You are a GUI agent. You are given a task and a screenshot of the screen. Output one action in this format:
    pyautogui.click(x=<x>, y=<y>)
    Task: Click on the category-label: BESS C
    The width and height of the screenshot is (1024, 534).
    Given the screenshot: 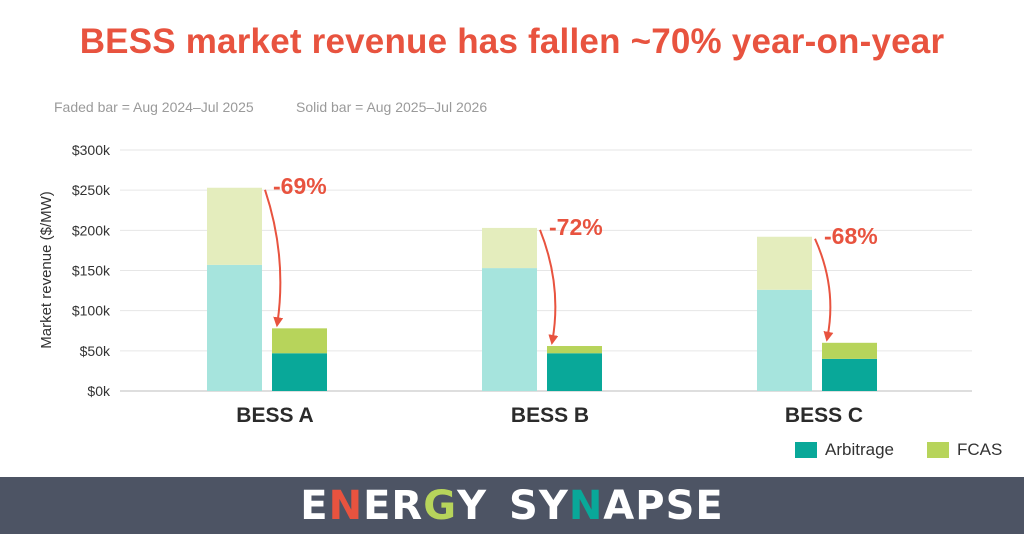 What is the action you would take?
    pyautogui.click(x=824, y=415)
    